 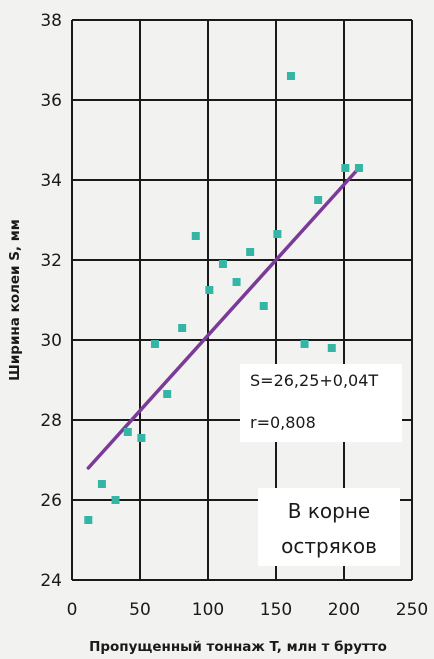 What do you see at coordinates (276, 610) in the screenshot?
I see `x-tick-label-3: 150` at bounding box center [276, 610].